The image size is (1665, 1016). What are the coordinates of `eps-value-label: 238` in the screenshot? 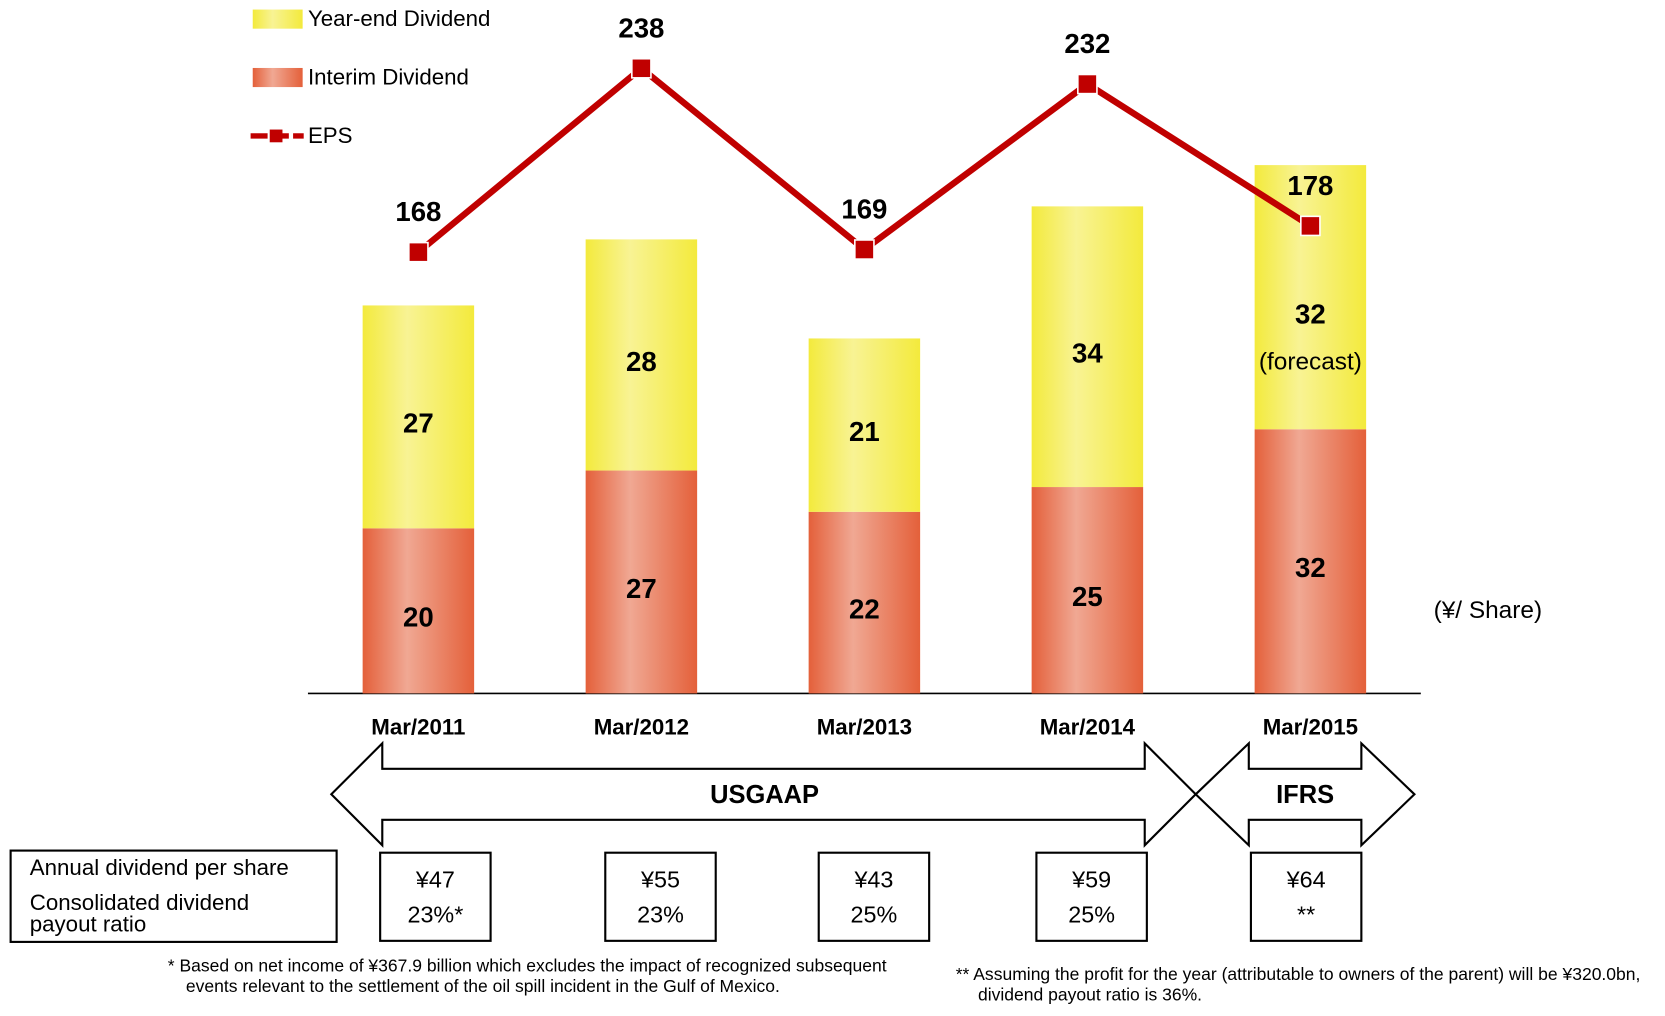 It's located at (641, 27).